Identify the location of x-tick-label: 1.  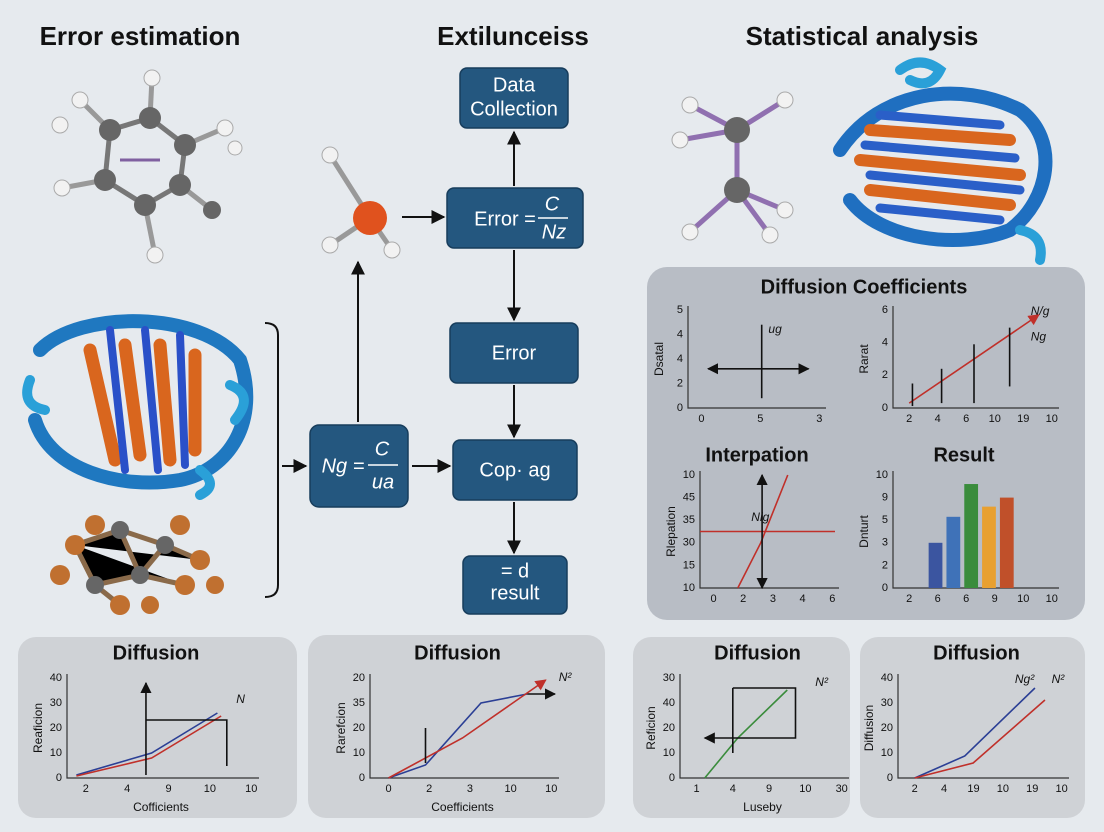
(696, 789).